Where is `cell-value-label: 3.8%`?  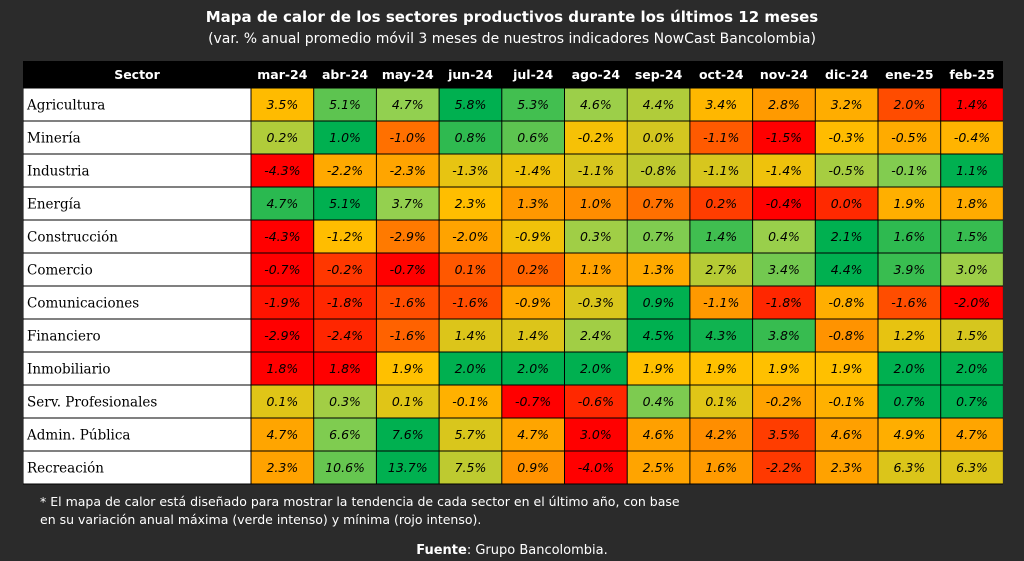 cell-value-label: 3.8% is located at coordinates (784, 335).